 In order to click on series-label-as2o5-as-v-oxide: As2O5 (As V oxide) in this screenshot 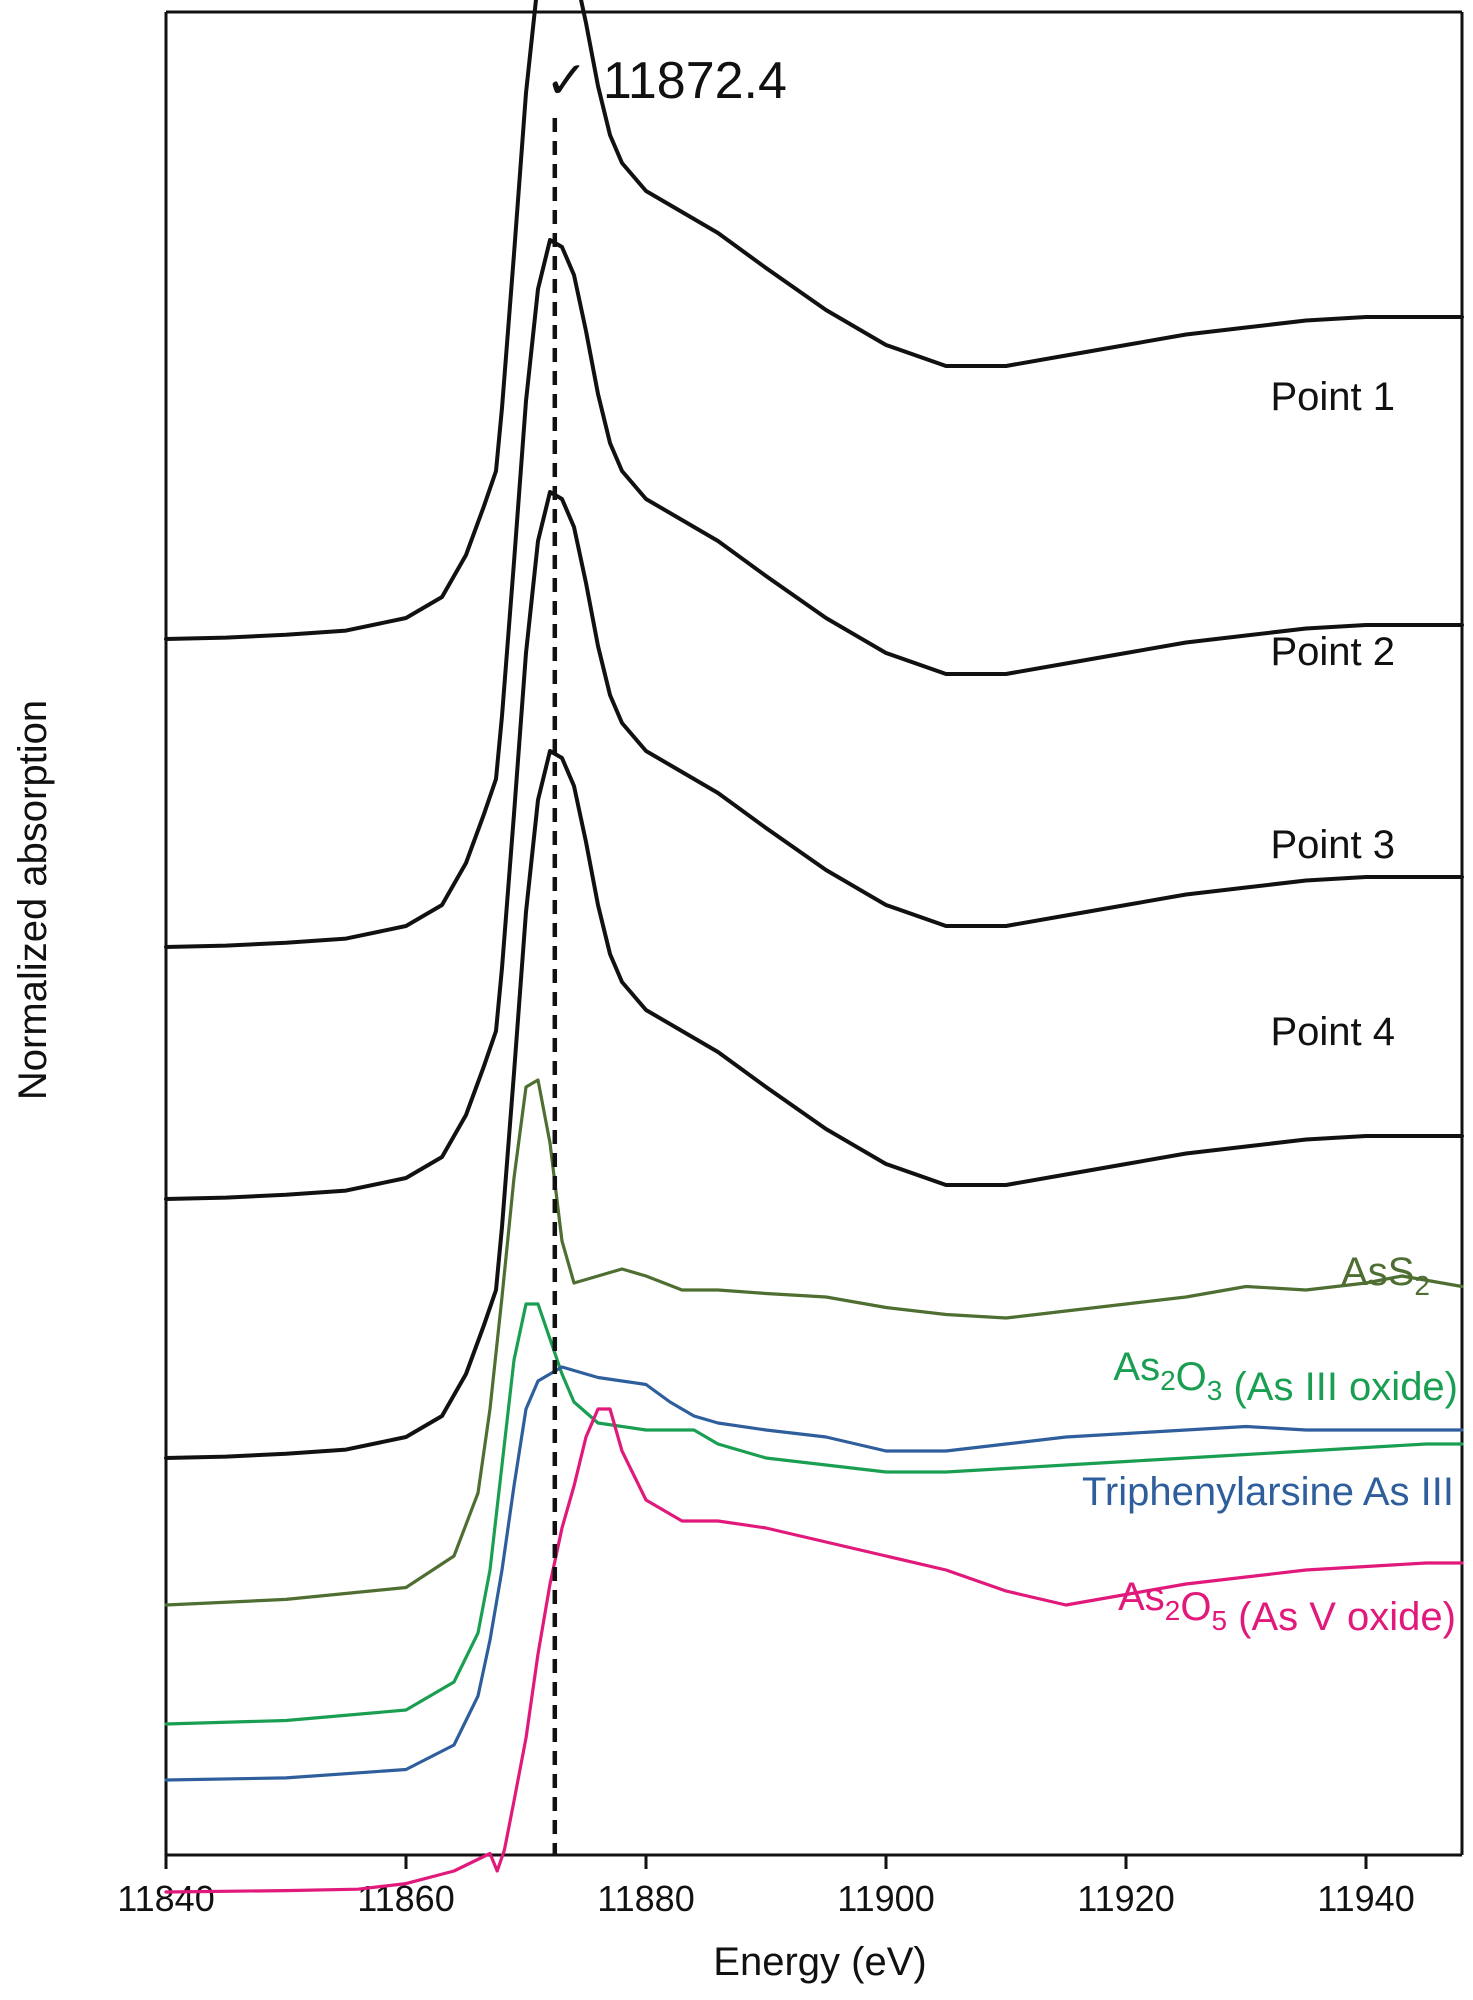, I will do `click(1287, 1607)`.